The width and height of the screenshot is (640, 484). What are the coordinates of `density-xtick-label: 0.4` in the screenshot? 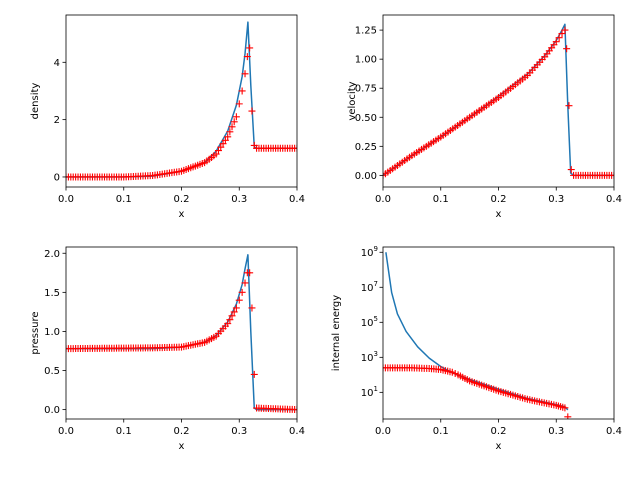 It's located at (297, 199).